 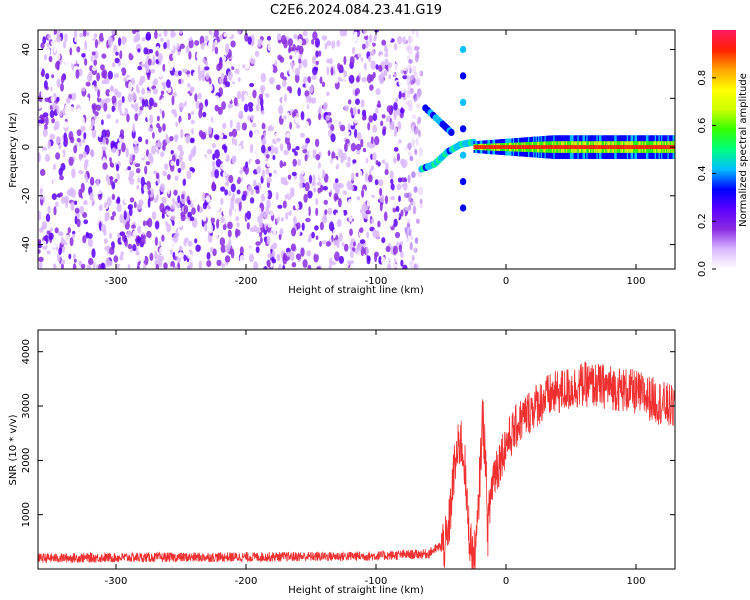 I want to click on heatmap-carrier-core, so click(x=677, y=147).